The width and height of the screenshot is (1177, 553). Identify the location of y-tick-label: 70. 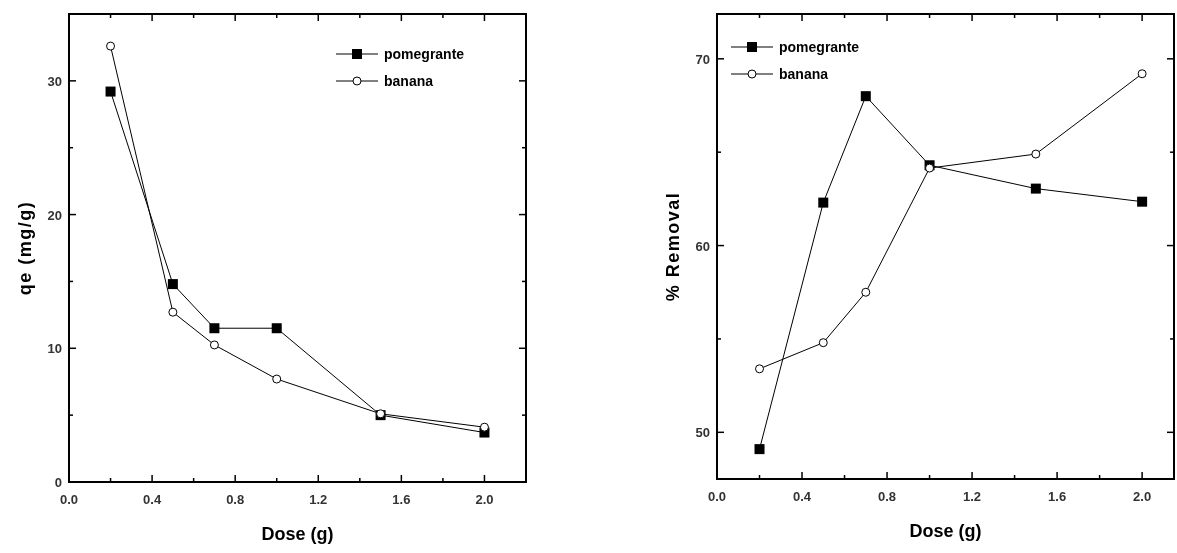
(702, 59).